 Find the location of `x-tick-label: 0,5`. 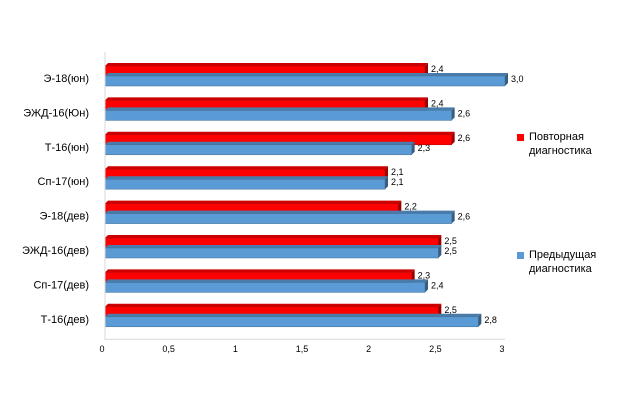

x-tick-label: 0,5 is located at coordinates (168, 349).